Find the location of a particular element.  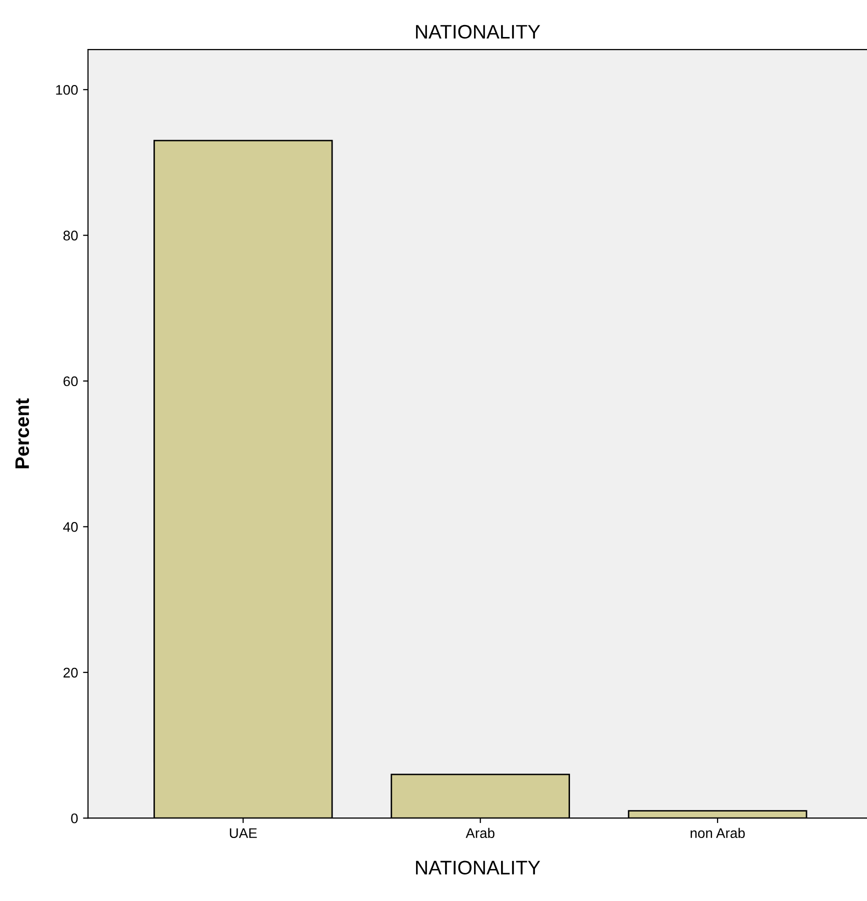

y-tick-label: 100 is located at coordinates (67, 89).